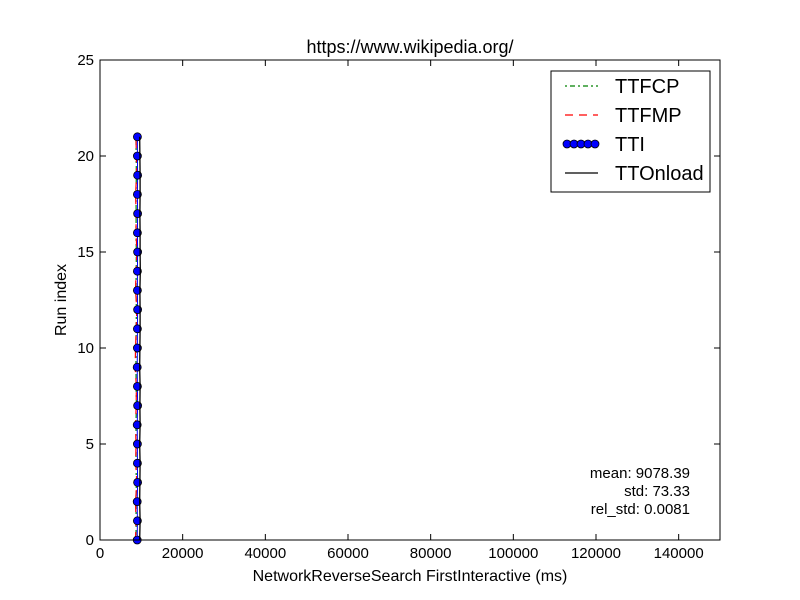  I want to click on legend-label-tti: TTI, so click(630, 145).